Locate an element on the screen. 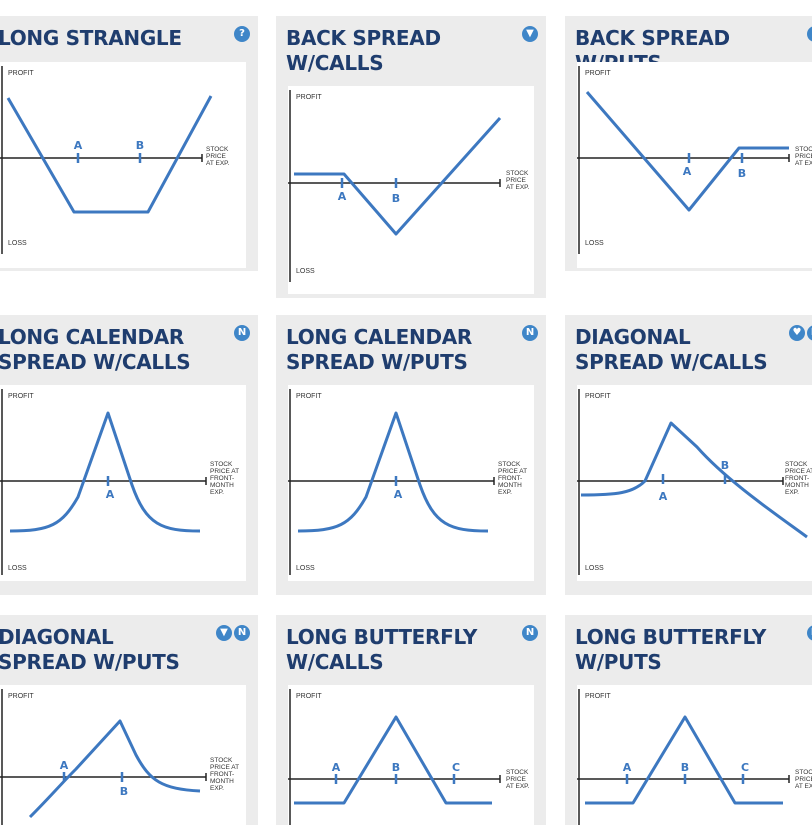 Image resolution: width=812 pixels, height=825 pixels. card-badges: ? is located at coordinates (242, 34).